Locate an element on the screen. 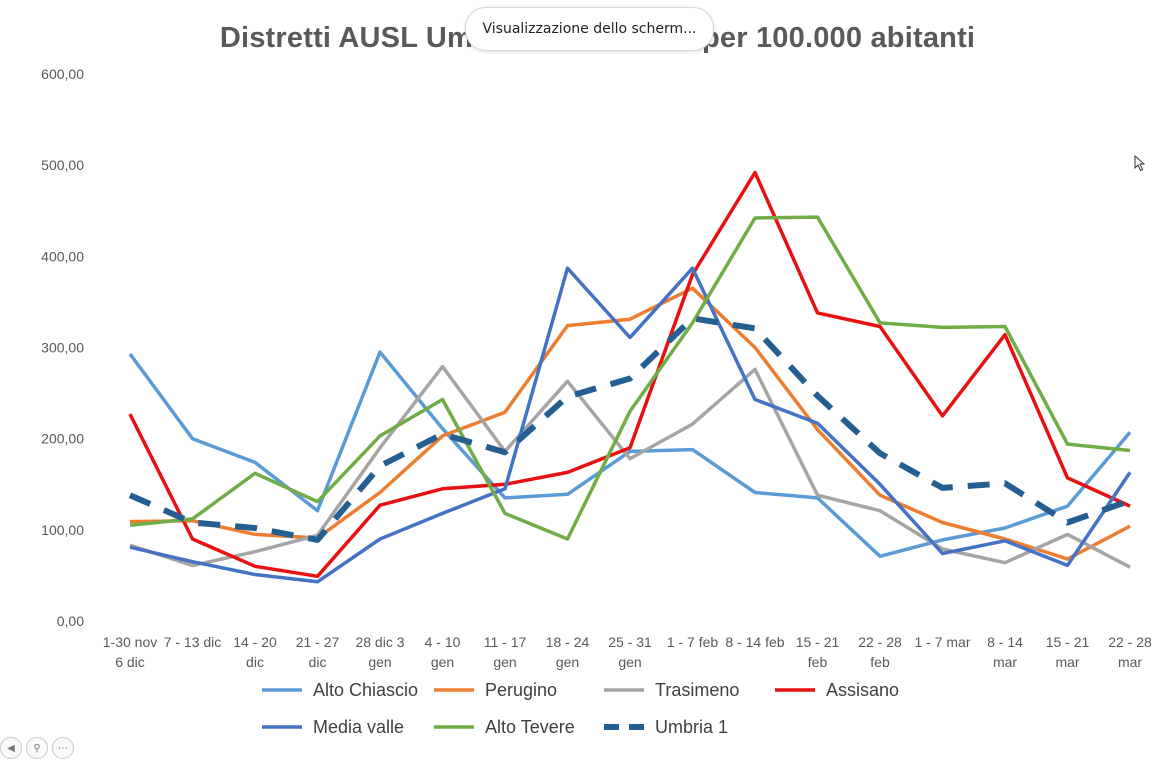 The width and height of the screenshot is (1173, 759). legend-label: Umbria 1 is located at coordinates (691, 727).